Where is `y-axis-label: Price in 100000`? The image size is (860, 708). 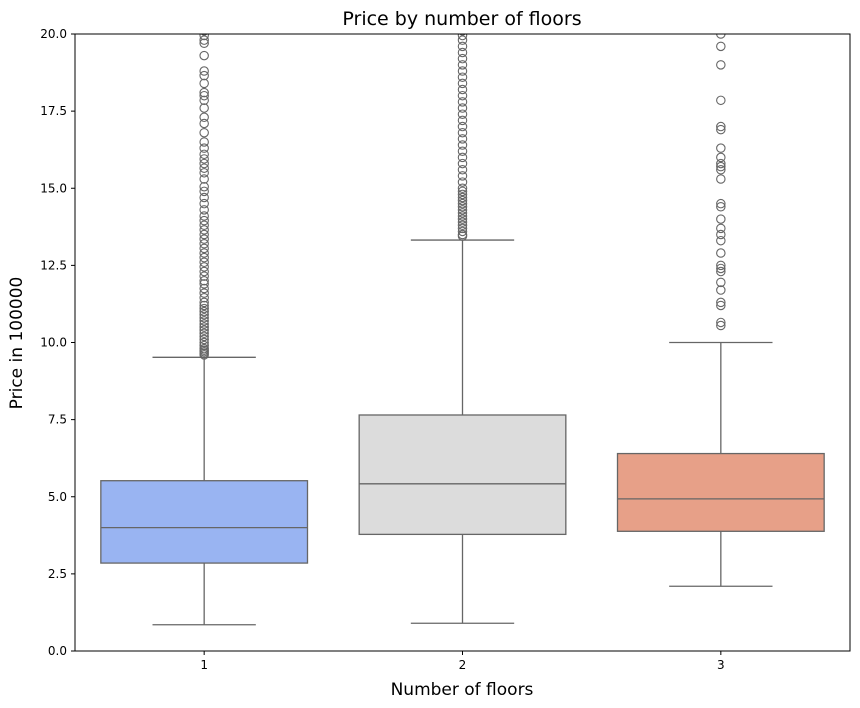 y-axis-label: Price in 100000 is located at coordinates (17, 343).